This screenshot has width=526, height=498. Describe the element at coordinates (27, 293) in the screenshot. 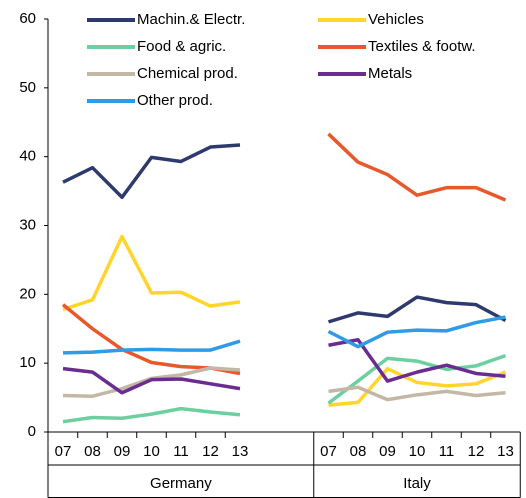

I see `y-tick-label: 20` at that location.